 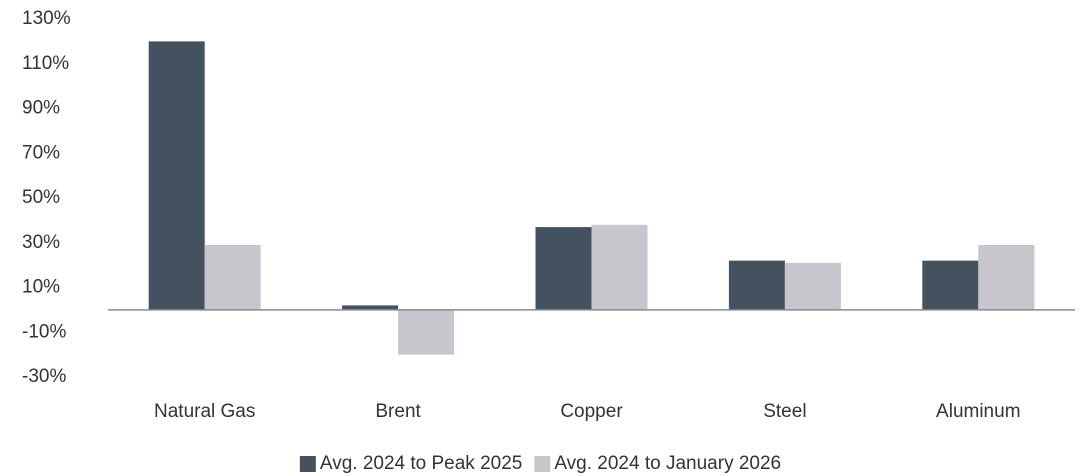 What do you see at coordinates (591, 411) in the screenshot?
I see `x-tick-label: Copper` at bounding box center [591, 411].